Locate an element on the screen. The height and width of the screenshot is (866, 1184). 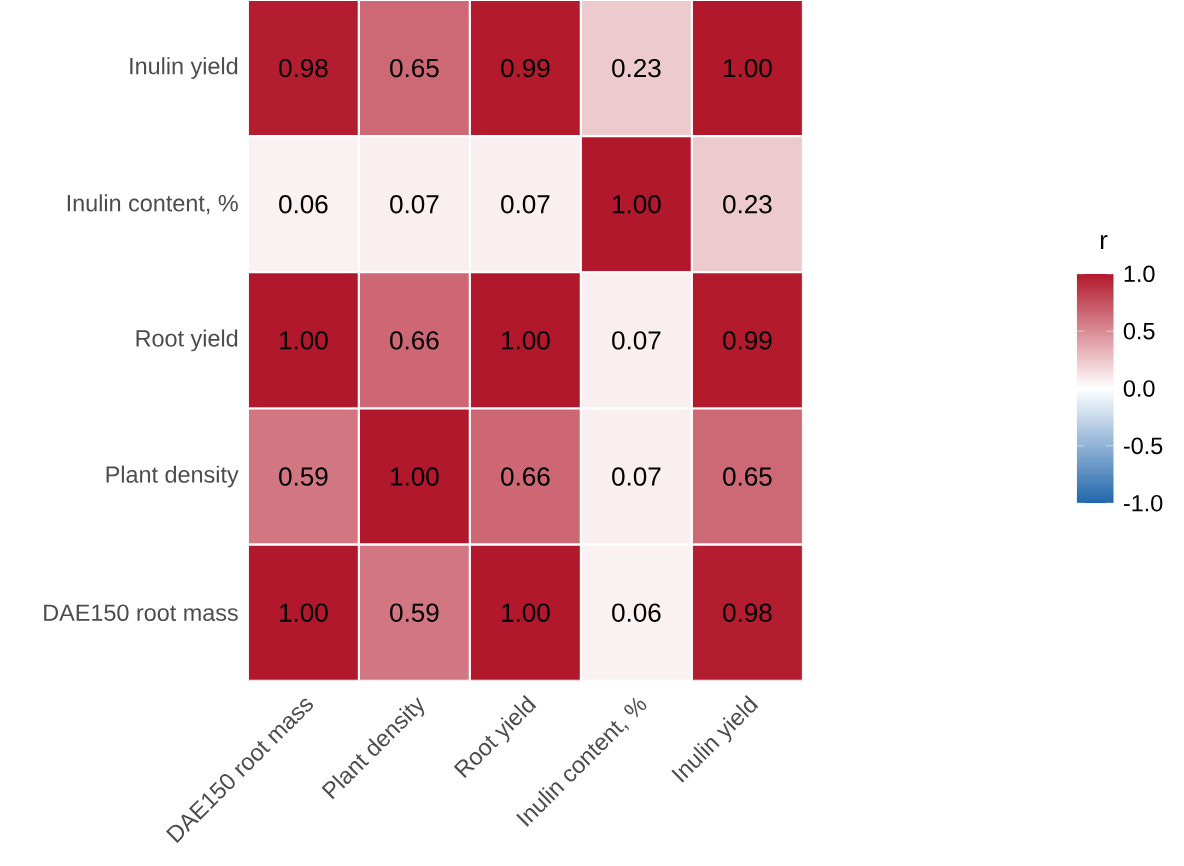
y-tick-label: Root yield is located at coordinates (187, 340).